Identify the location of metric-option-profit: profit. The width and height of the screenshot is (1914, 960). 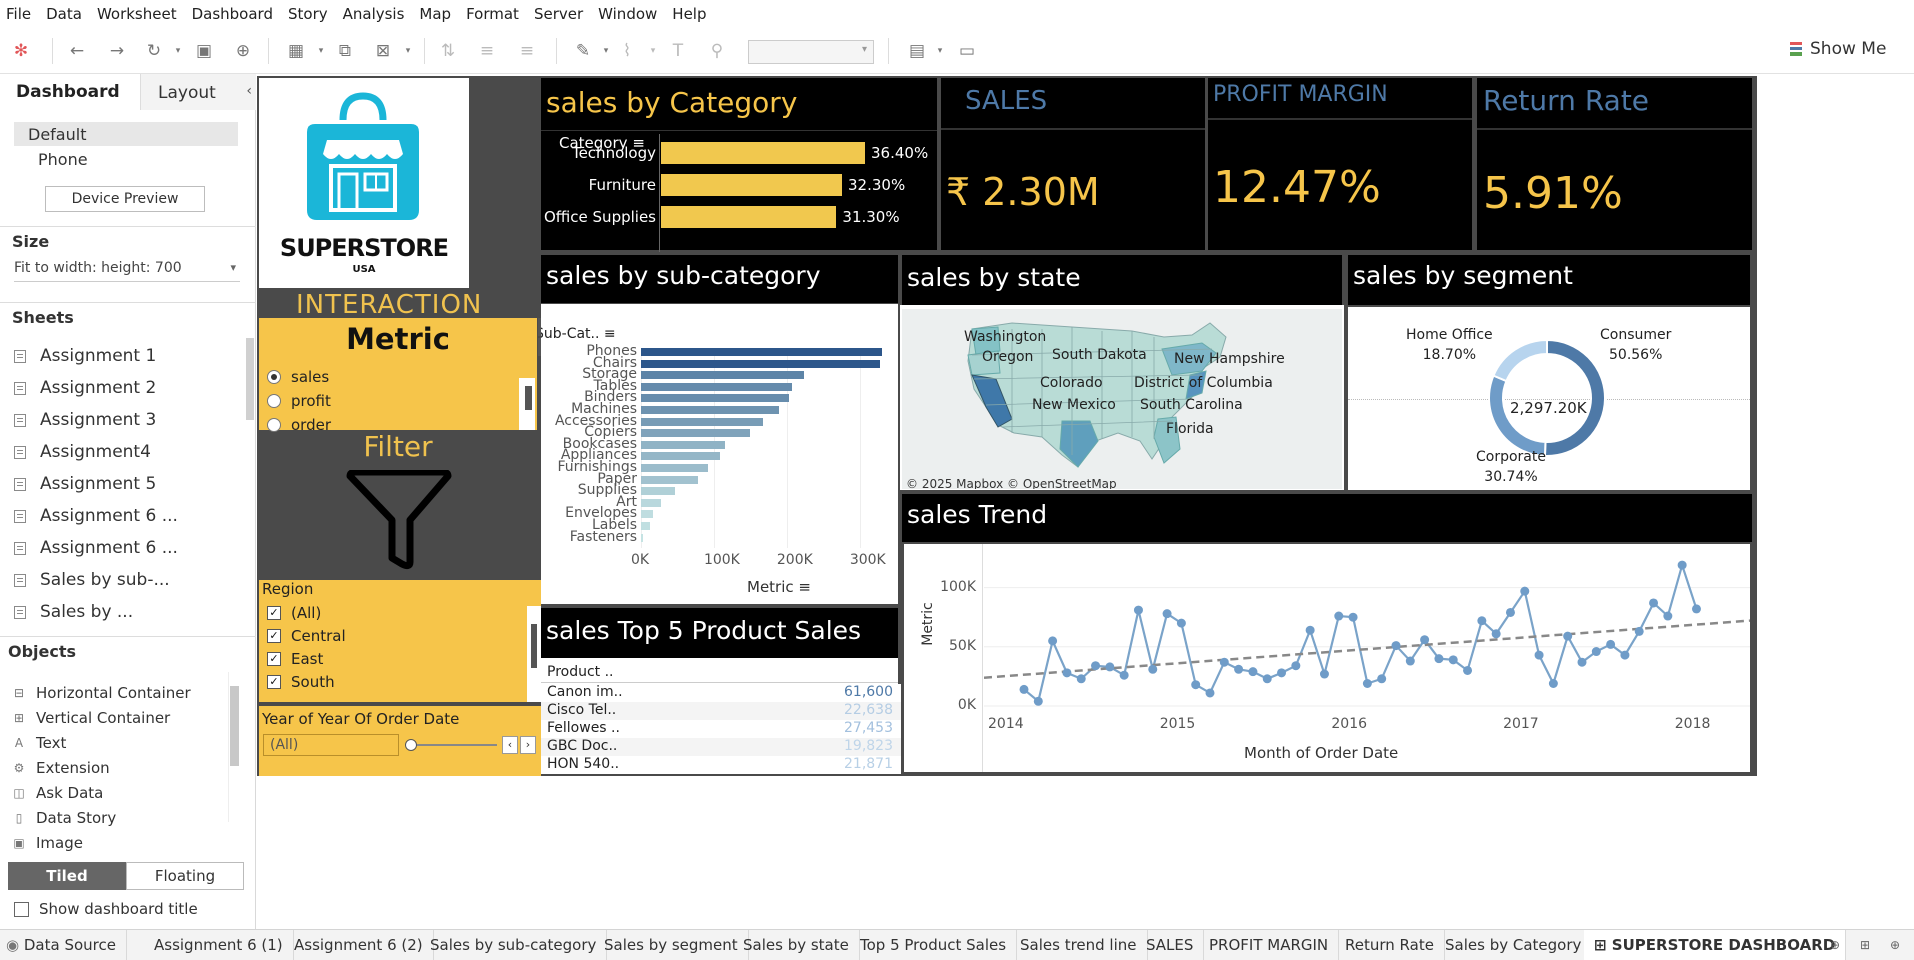
(299, 401).